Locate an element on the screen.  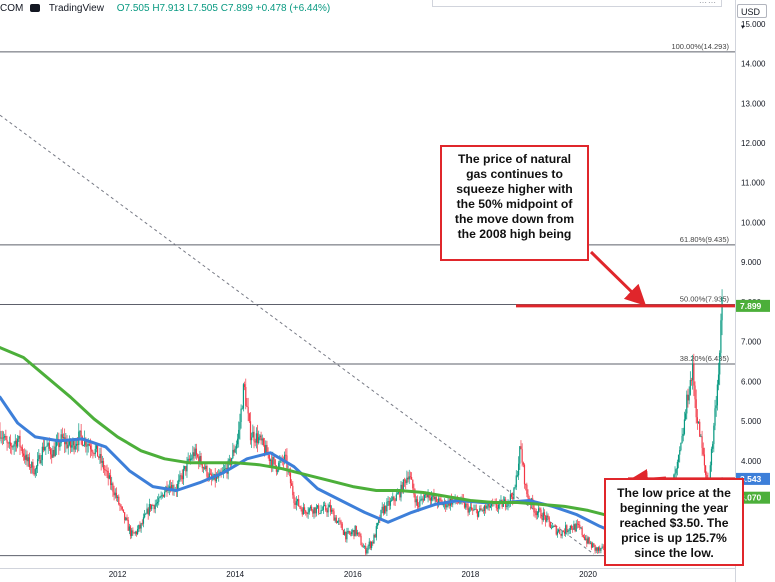
currency-selector: USD ▾ is located at coordinates (752, 17).